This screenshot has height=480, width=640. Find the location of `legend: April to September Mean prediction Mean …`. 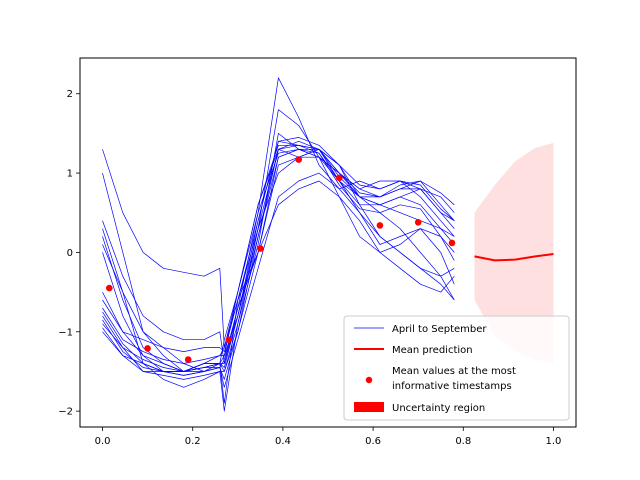

legend: April to September Mean prediction Mean … is located at coordinates (456, 368).